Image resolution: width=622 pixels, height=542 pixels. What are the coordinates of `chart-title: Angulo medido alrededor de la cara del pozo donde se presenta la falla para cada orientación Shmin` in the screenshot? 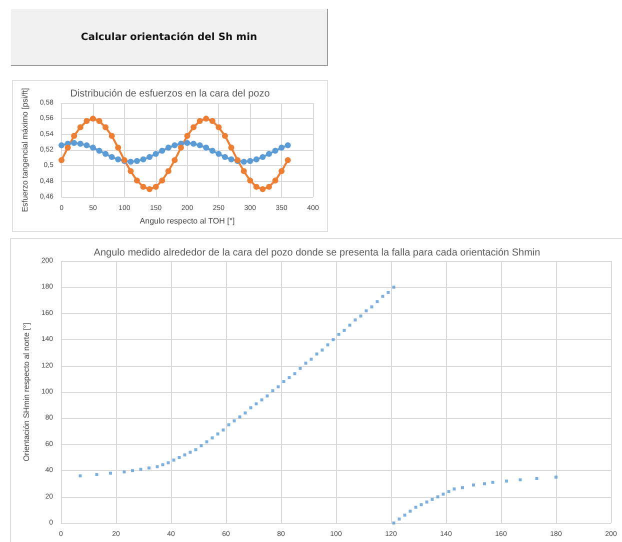 It's located at (317, 253).